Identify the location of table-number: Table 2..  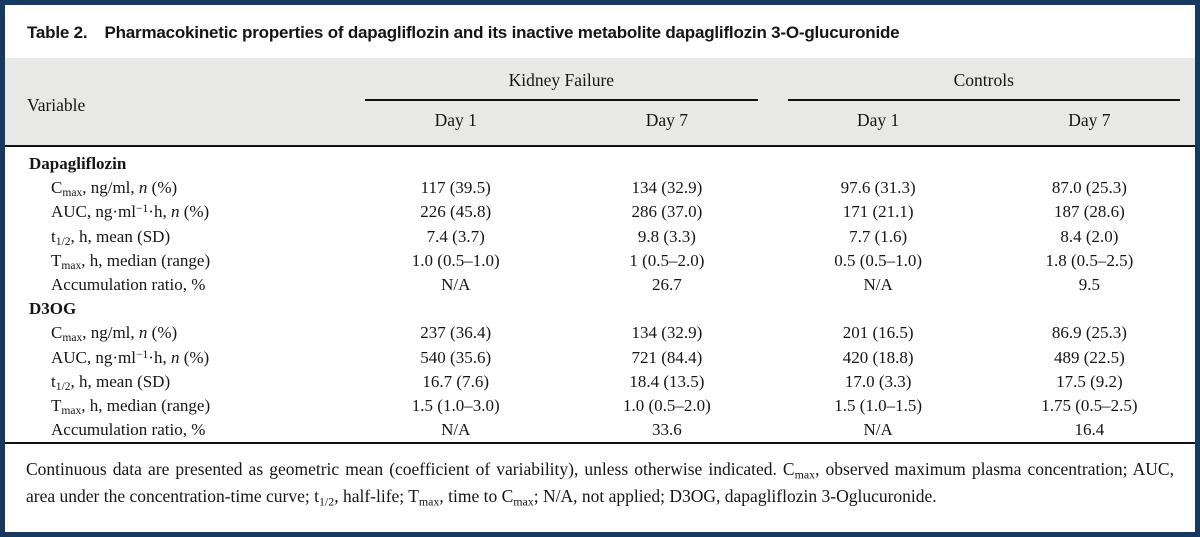
(57, 32).